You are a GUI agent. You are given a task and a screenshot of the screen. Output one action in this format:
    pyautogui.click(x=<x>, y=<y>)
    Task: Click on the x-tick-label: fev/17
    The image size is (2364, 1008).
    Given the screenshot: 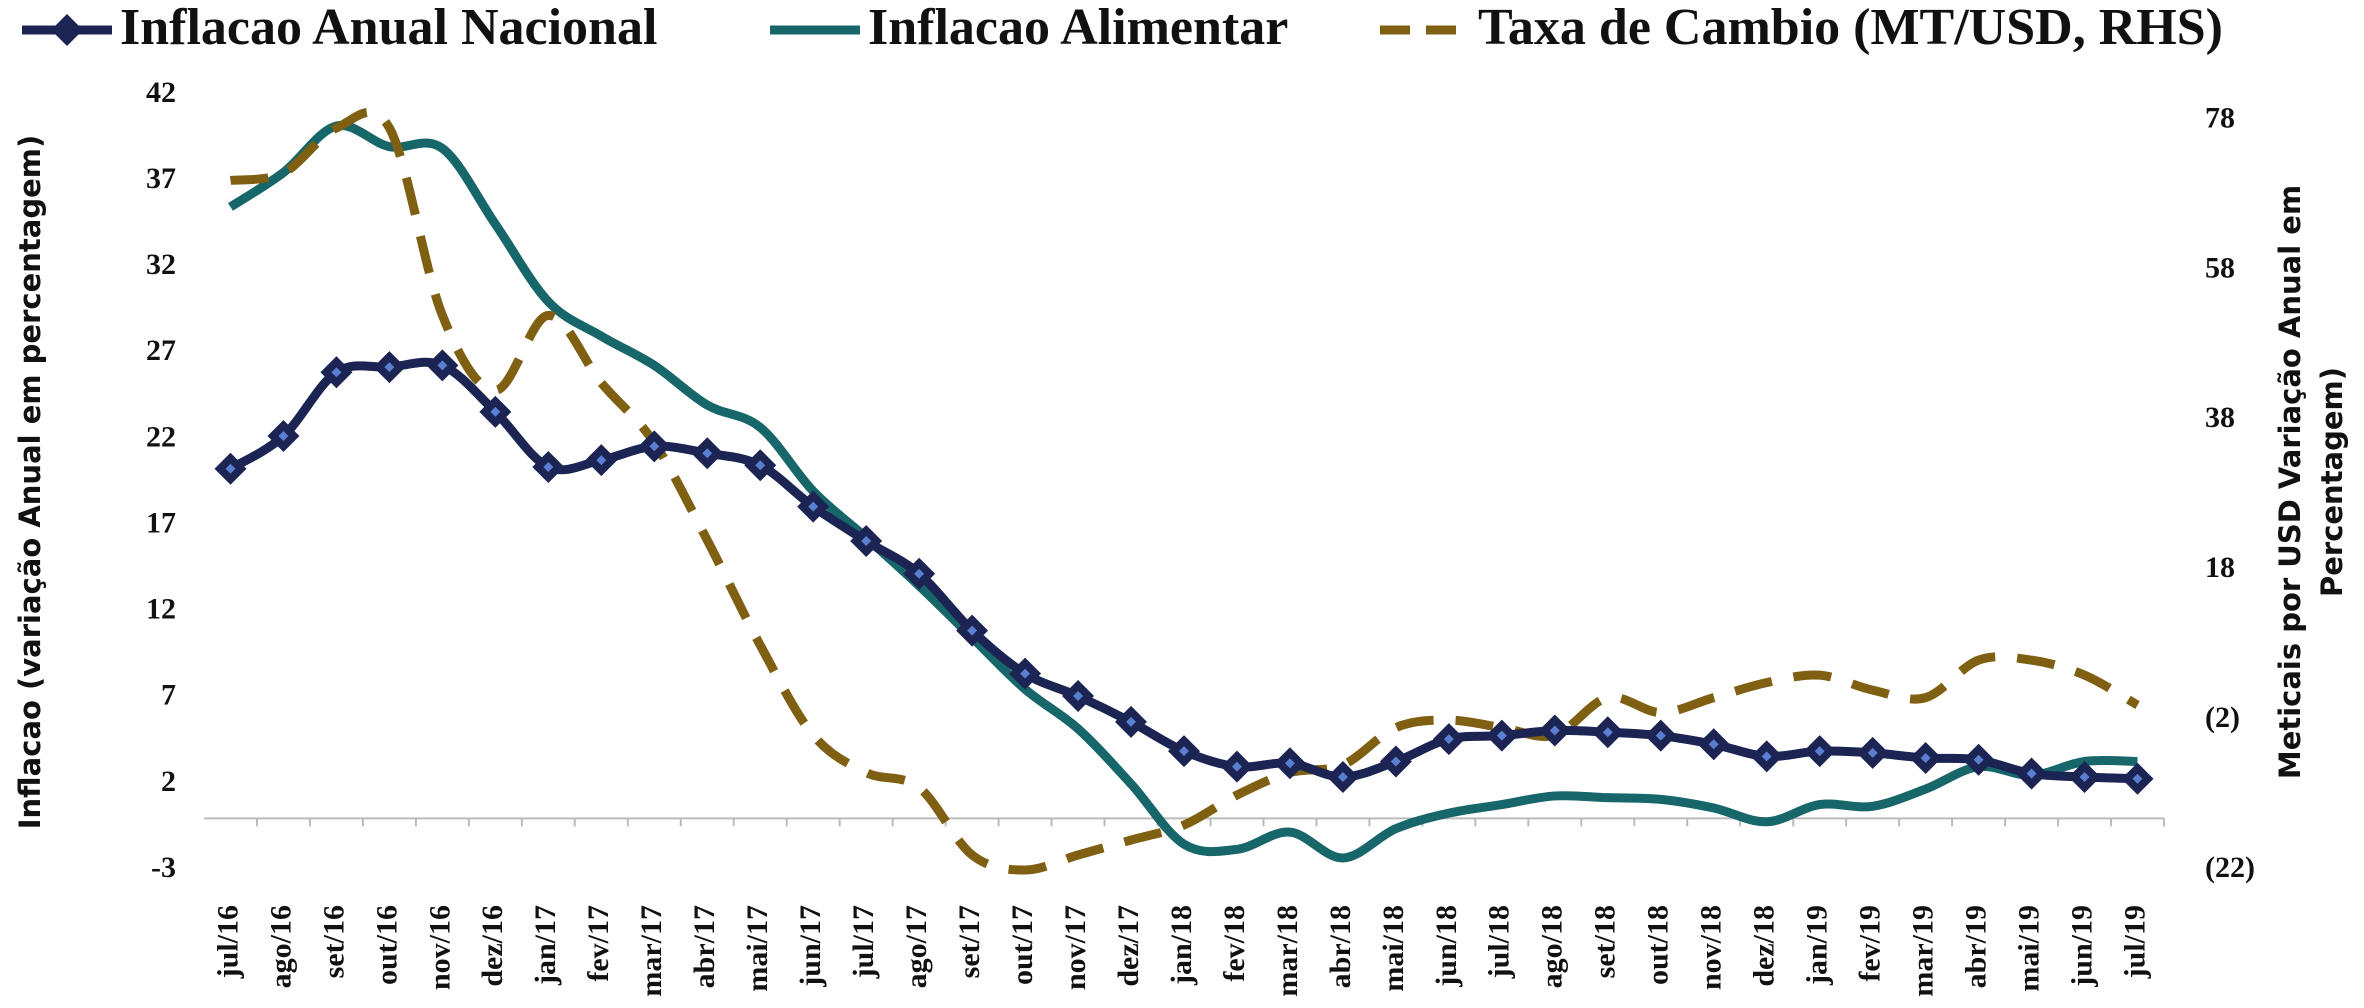 What is the action you would take?
    pyautogui.click(x=598, y=943)
    